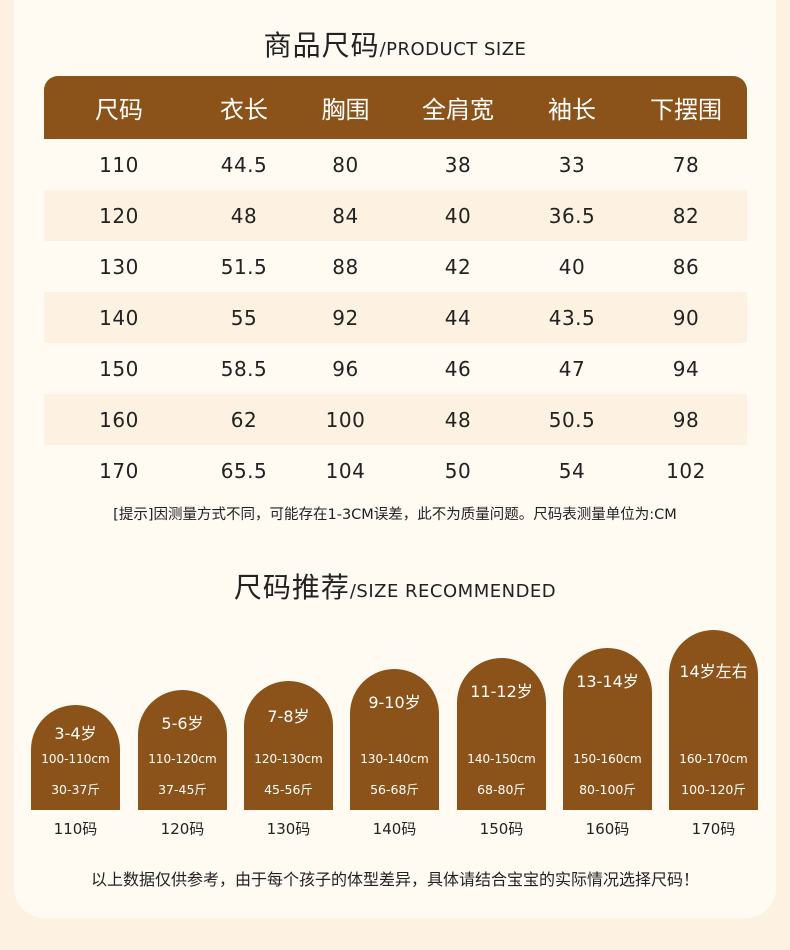 This screenshot has height=950, width=790. What do you see at coordinates (288, 829) in the screenshot?
I see `size-label: 130码` at bounding box center [288, 829].